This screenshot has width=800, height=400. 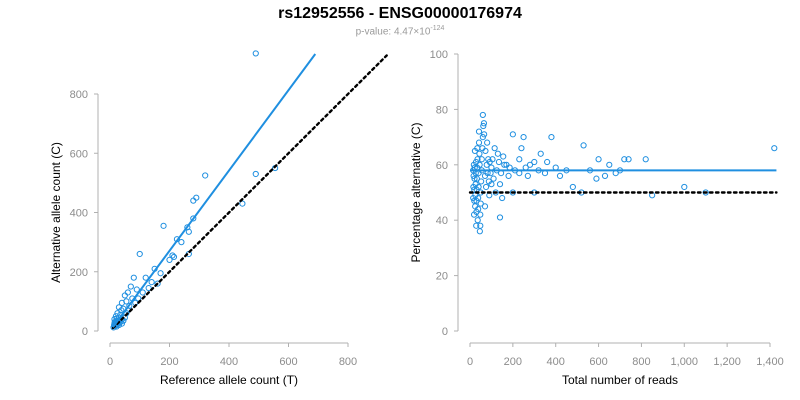 What do you see at coordinates (403, 32) in the screenshot?
I see `pvalue-mantissa: 4.47` at bounding box center [403, 32].